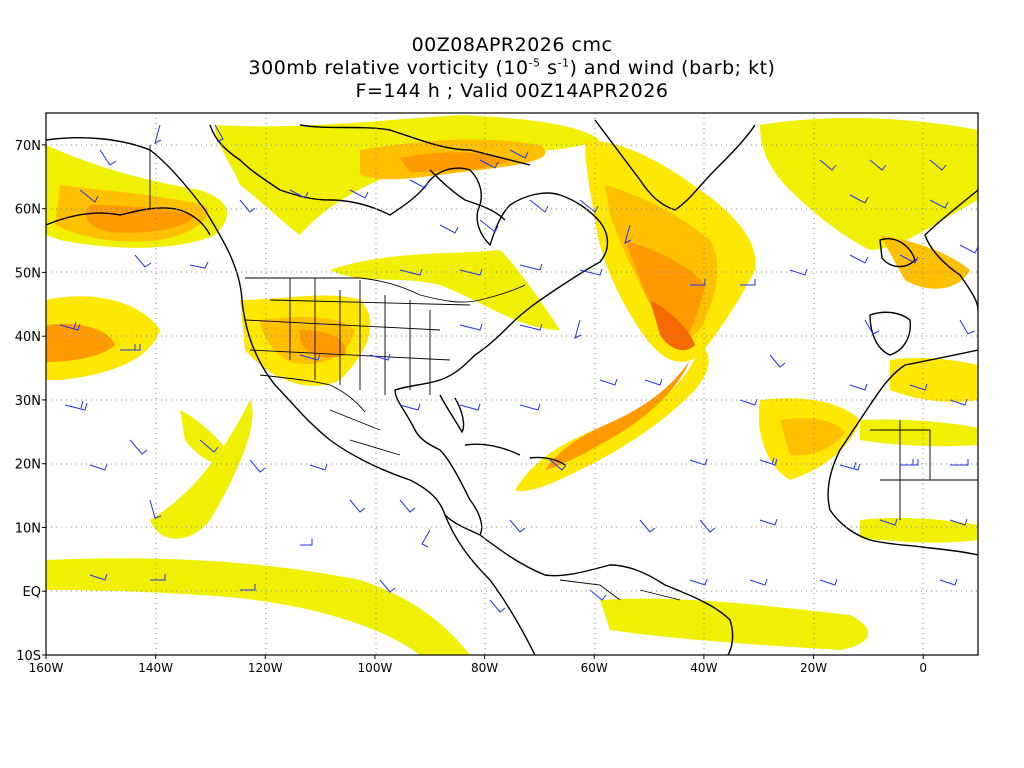  I want to click on lat-label: 40N, so click(28, 337).